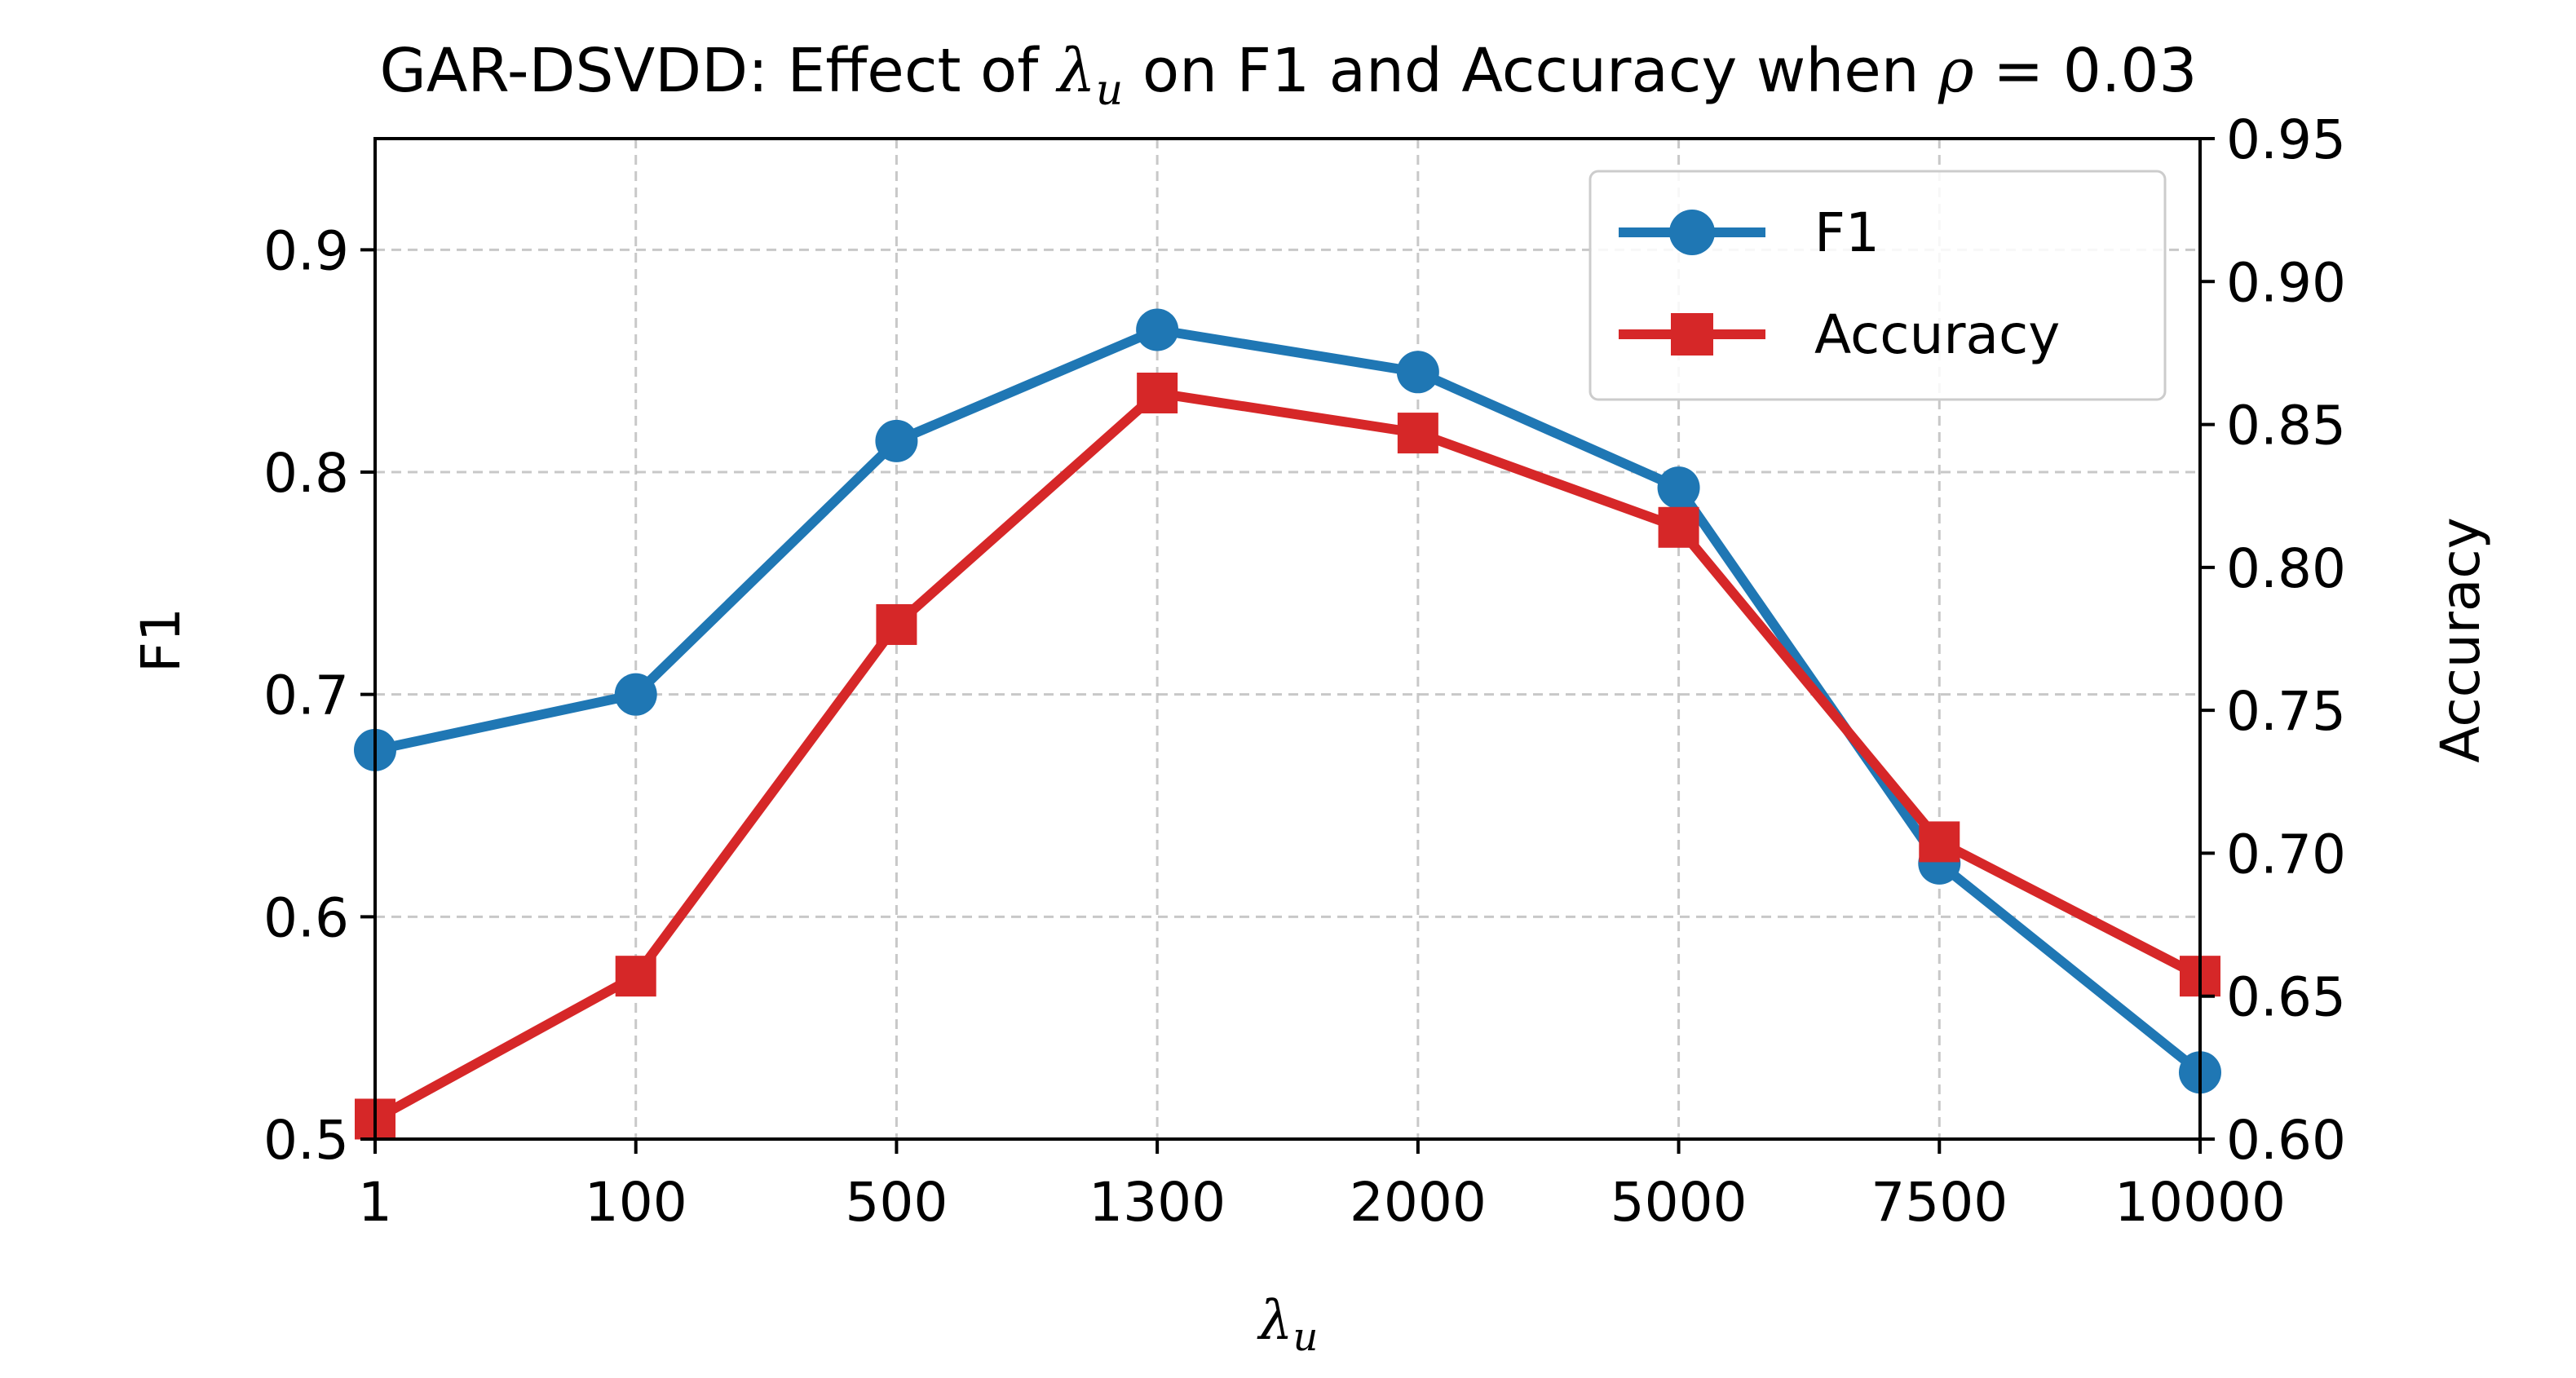  I want to click on y-axis-label-left: F1, so click(161, 640).